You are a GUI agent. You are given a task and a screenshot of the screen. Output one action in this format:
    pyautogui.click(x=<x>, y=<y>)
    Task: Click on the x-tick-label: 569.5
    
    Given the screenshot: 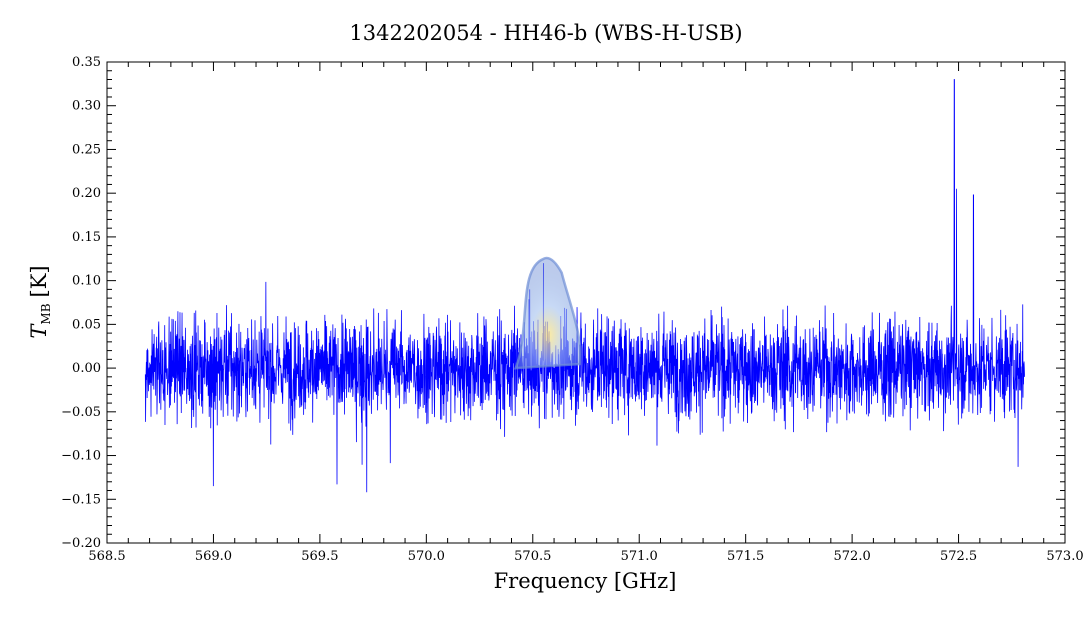 What is the action you would take?
    pyautogui.click(x=319, y=556)
    